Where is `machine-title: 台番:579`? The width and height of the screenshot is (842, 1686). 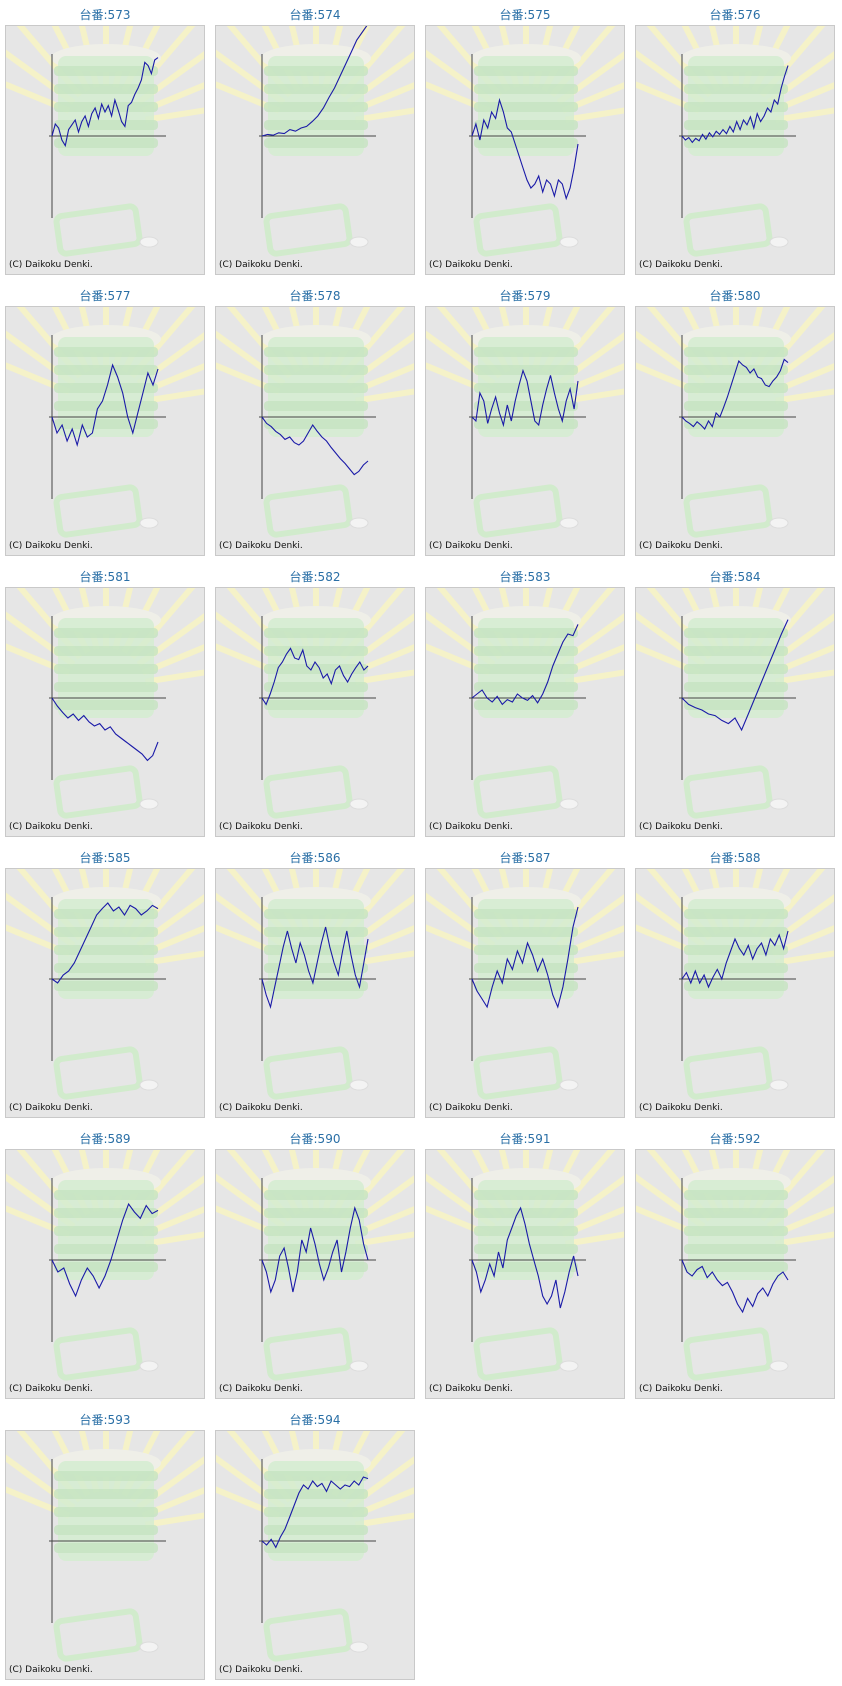 machine-title: 台番:579 is located at coordinates (525, 296).